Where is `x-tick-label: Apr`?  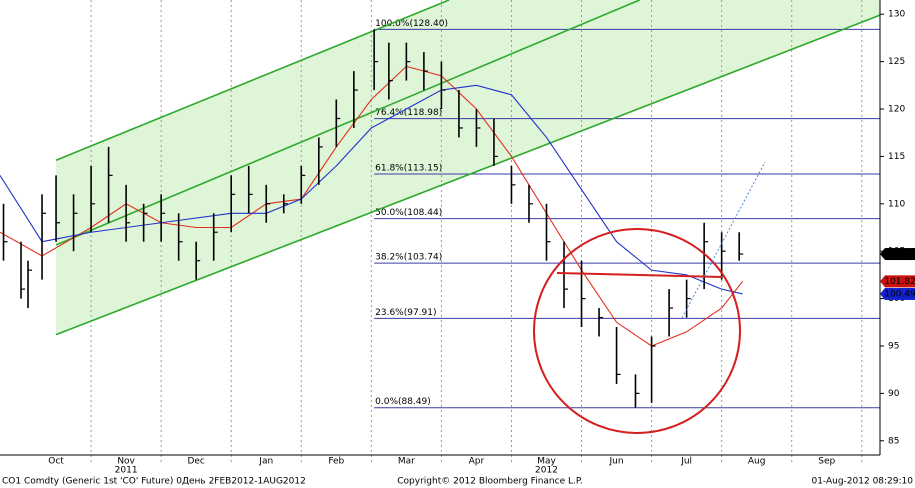
x-tick-label: Apr is located at coordinates (477, 462).